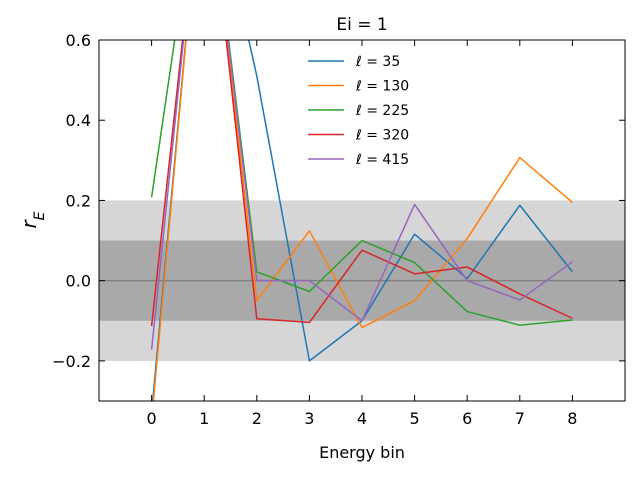  Describe the element at coordinates (152, 418) in the screenshot. I see `x-tick-label: 0` at that location.